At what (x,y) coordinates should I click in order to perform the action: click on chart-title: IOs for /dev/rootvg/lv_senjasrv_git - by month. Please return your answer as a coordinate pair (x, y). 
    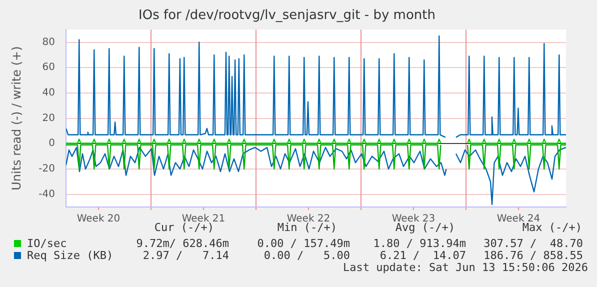
    Looking at the image, I should click on (287, 16).